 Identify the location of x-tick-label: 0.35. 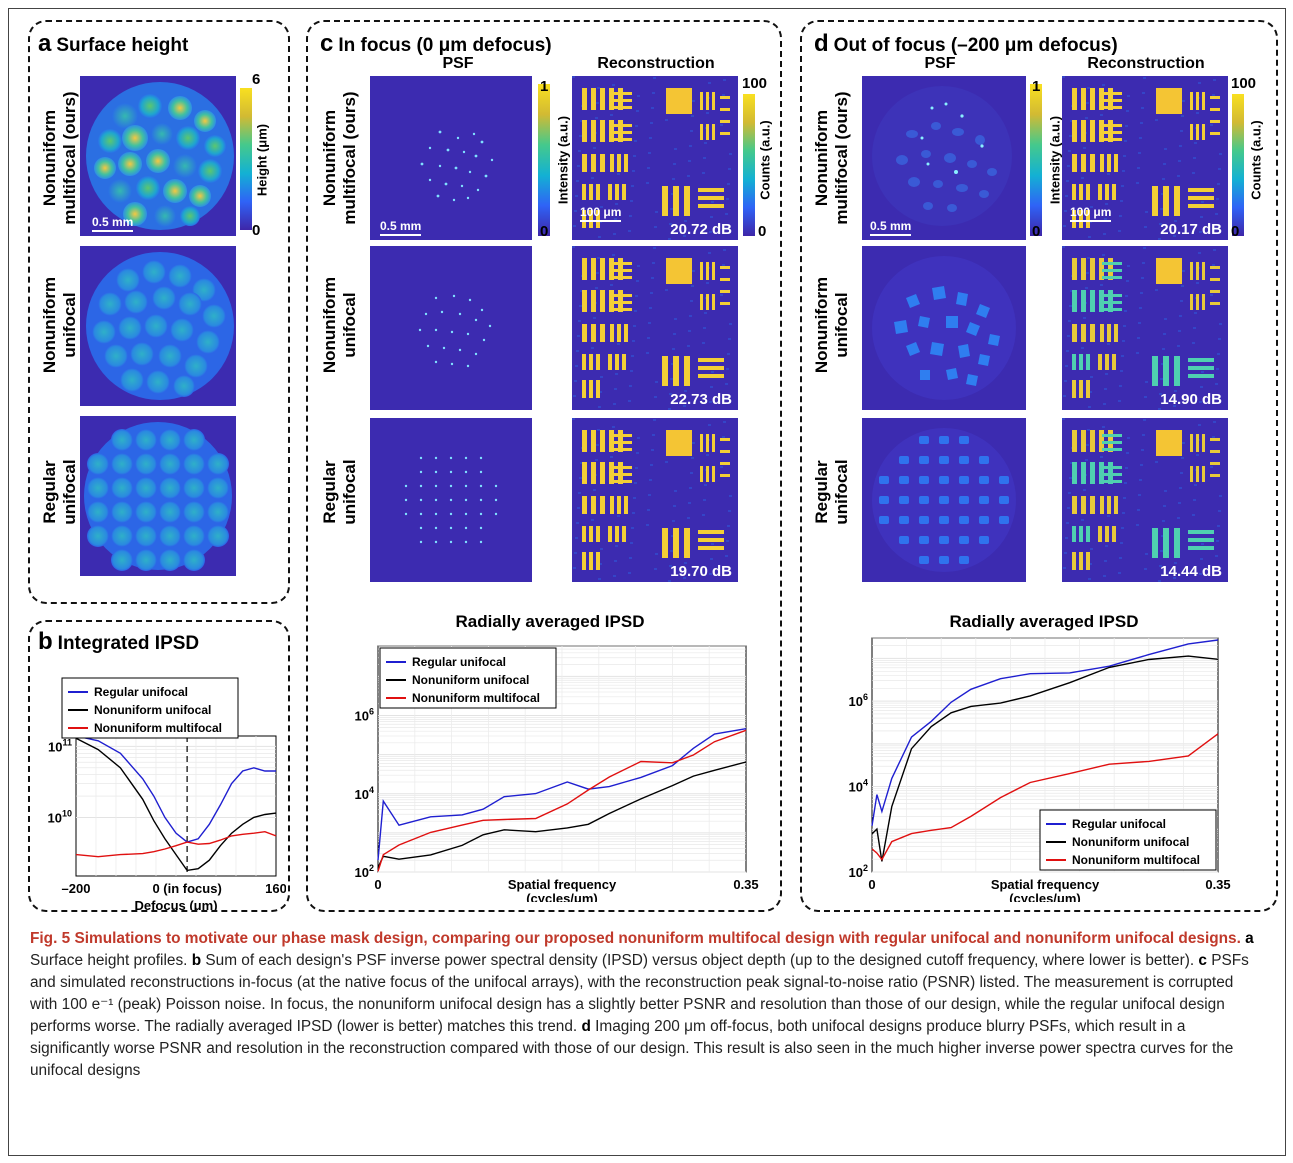
(745, 884).